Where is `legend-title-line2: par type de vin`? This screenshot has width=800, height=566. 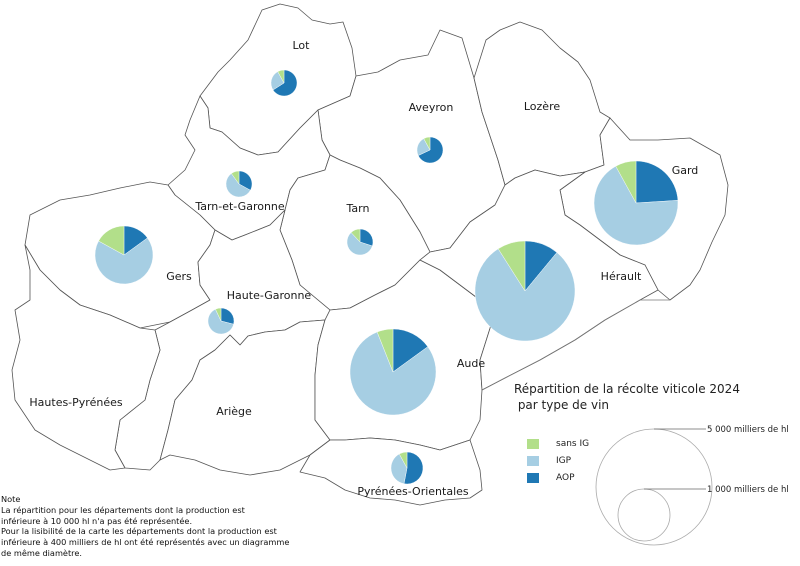
legend-title-line2: par type de vin is located at coordinates (562, 405).